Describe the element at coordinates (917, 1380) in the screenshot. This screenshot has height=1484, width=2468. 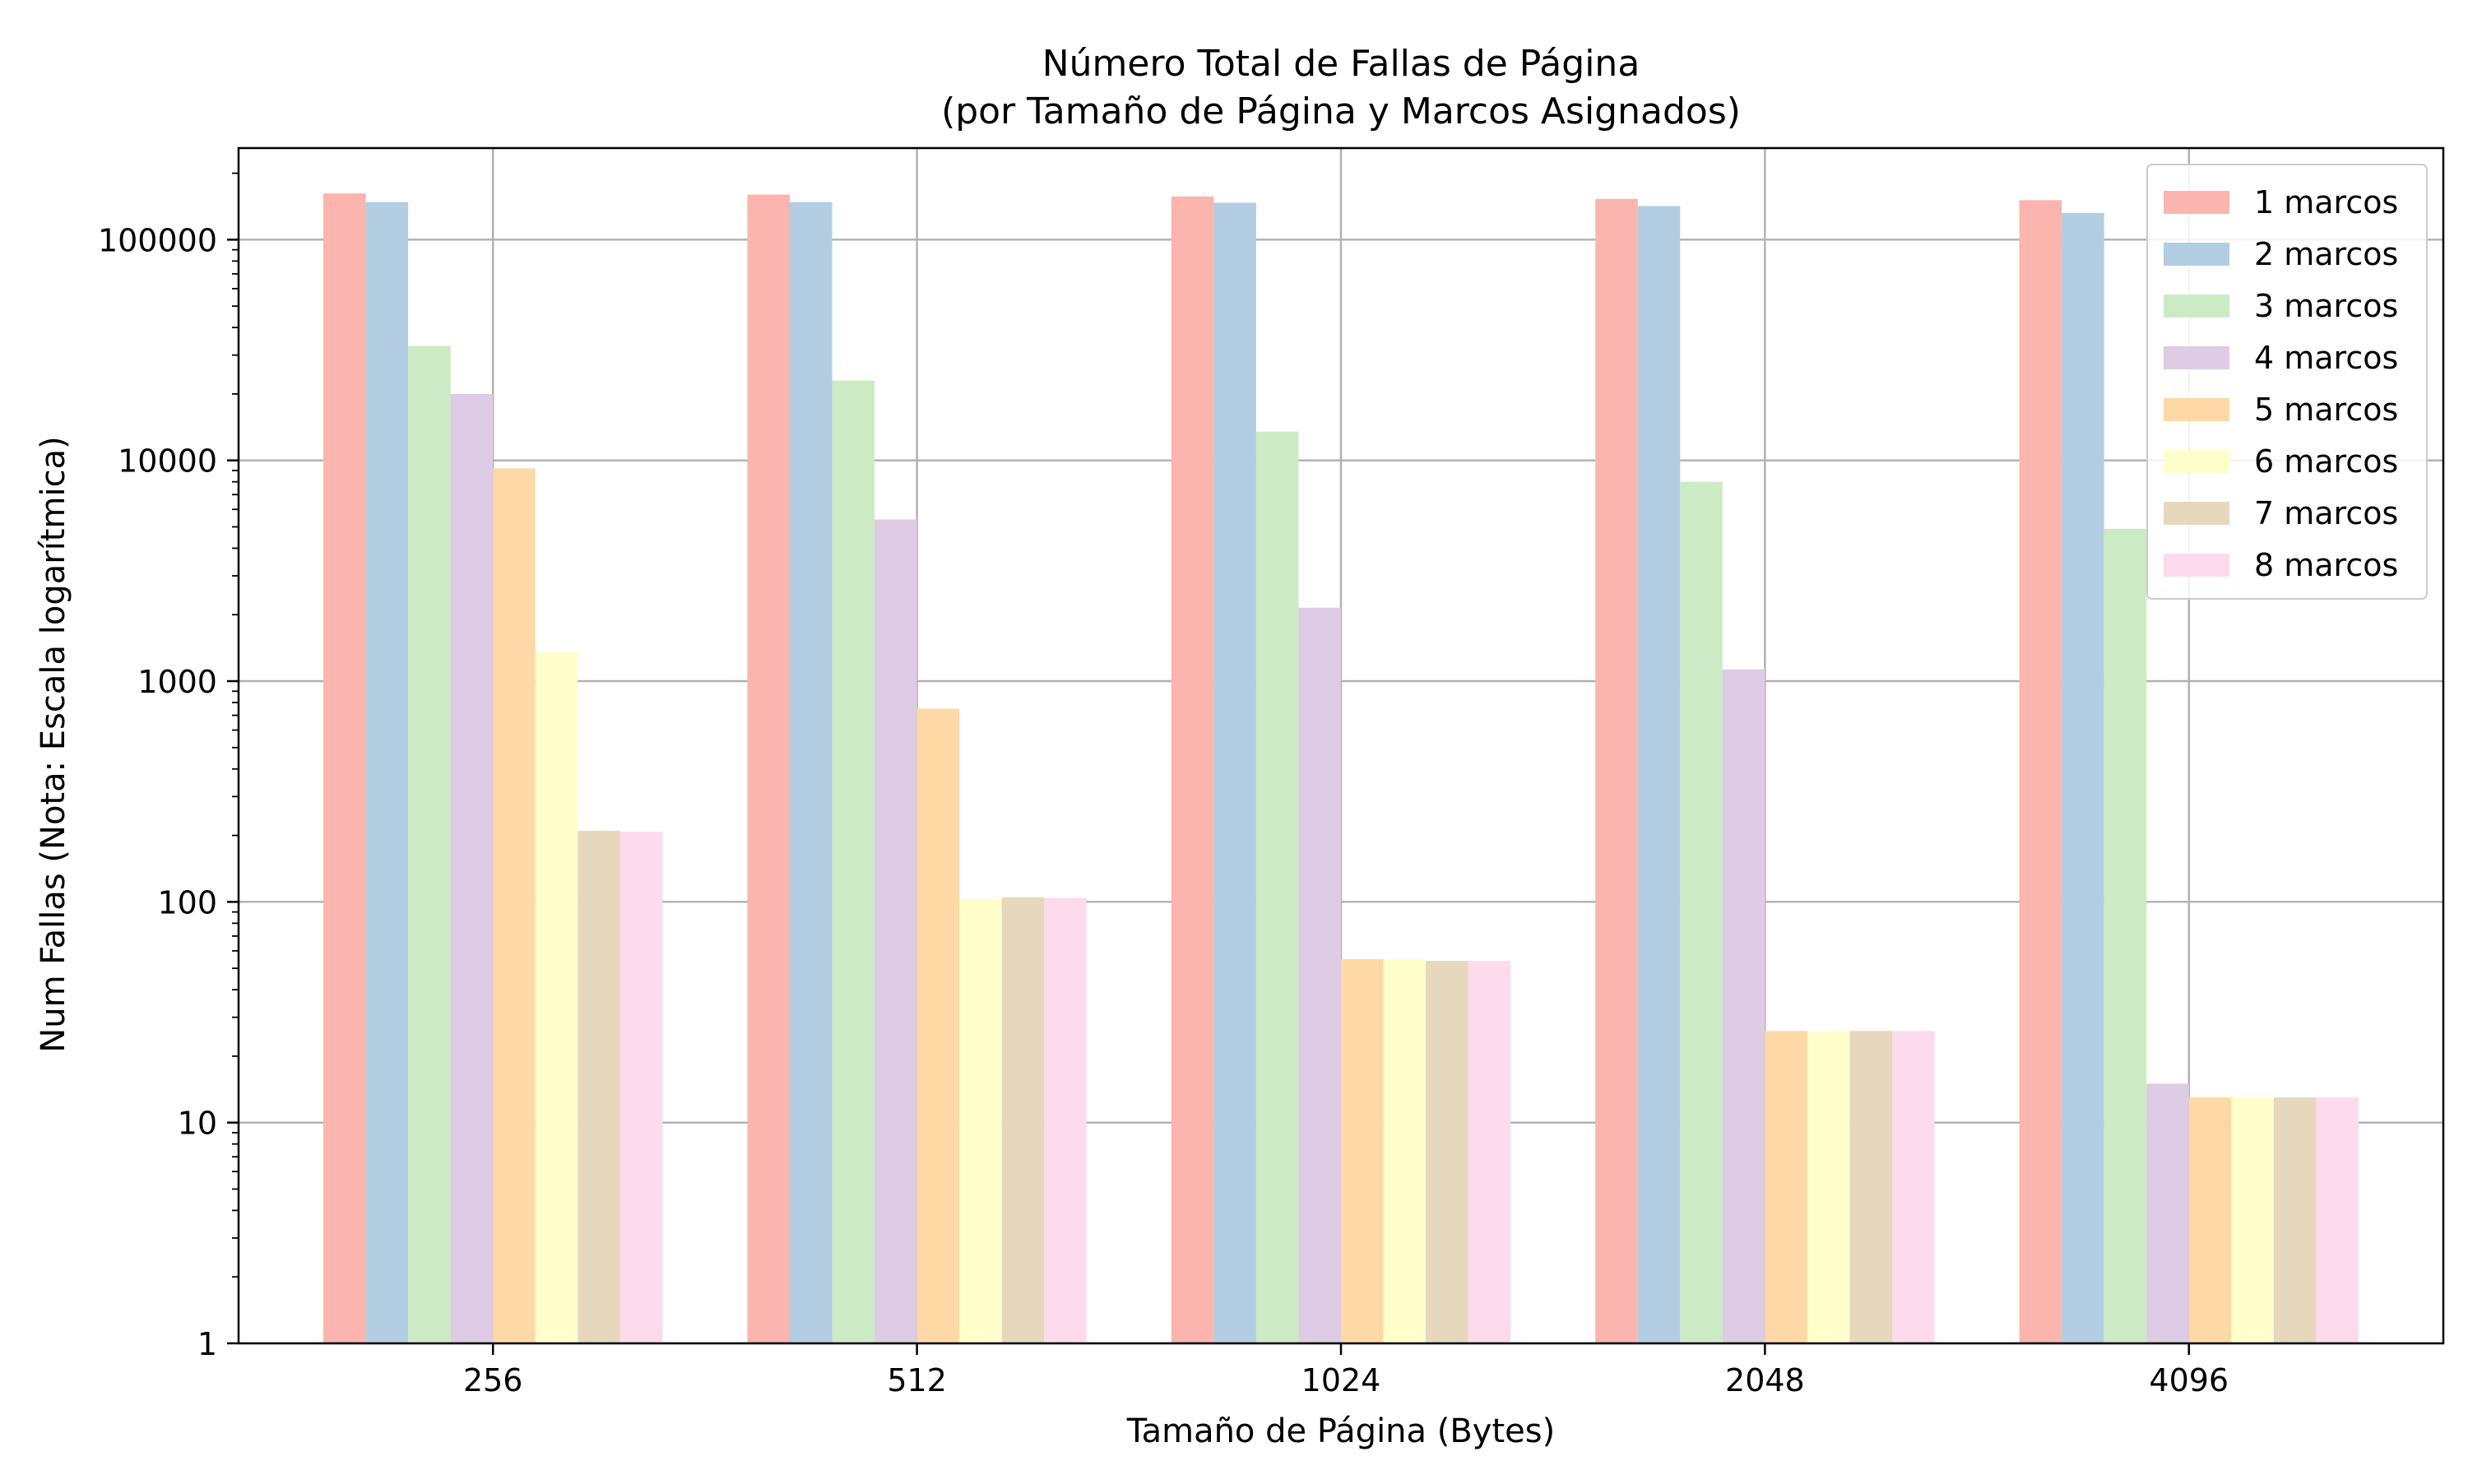
I see `x-tick-label: 512` at that location.